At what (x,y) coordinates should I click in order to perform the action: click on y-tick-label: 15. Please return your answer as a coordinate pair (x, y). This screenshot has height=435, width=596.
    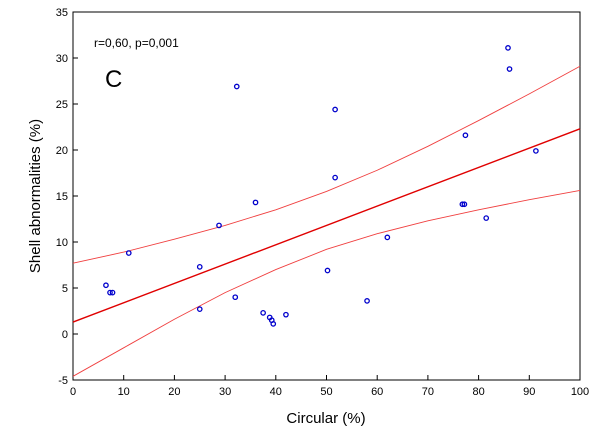
    Looking at the image, I should click on (62, 197).